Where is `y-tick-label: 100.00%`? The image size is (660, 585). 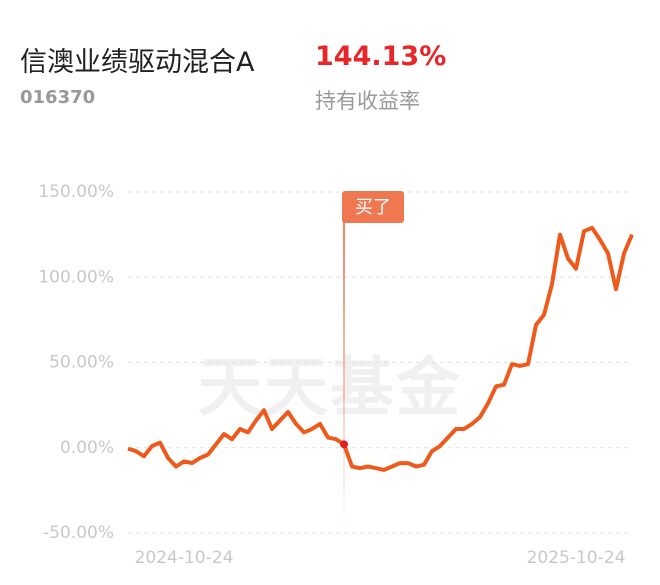 y-tick-label: 100.00% is located at coordinates (76, 277).